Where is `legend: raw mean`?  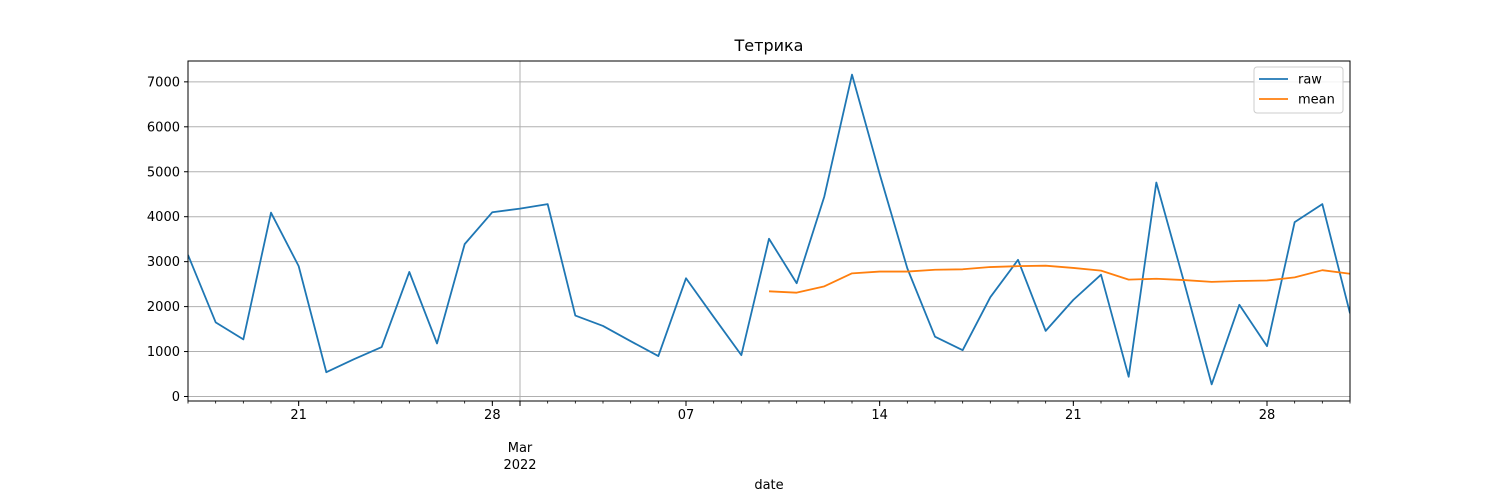
legend: raw mean is located at coordinates (1298, 90).